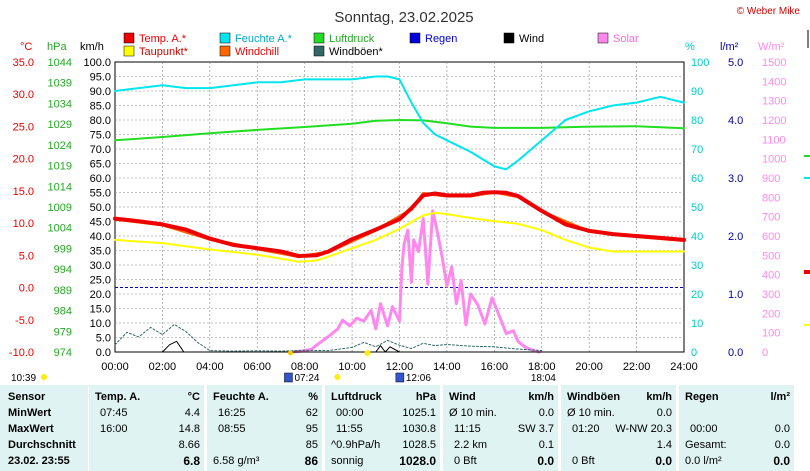 The image size is (810, 471). Describe the element at coordinates (92, 47) in the screenshot. I see `unit-kmh: km/h` at that location.